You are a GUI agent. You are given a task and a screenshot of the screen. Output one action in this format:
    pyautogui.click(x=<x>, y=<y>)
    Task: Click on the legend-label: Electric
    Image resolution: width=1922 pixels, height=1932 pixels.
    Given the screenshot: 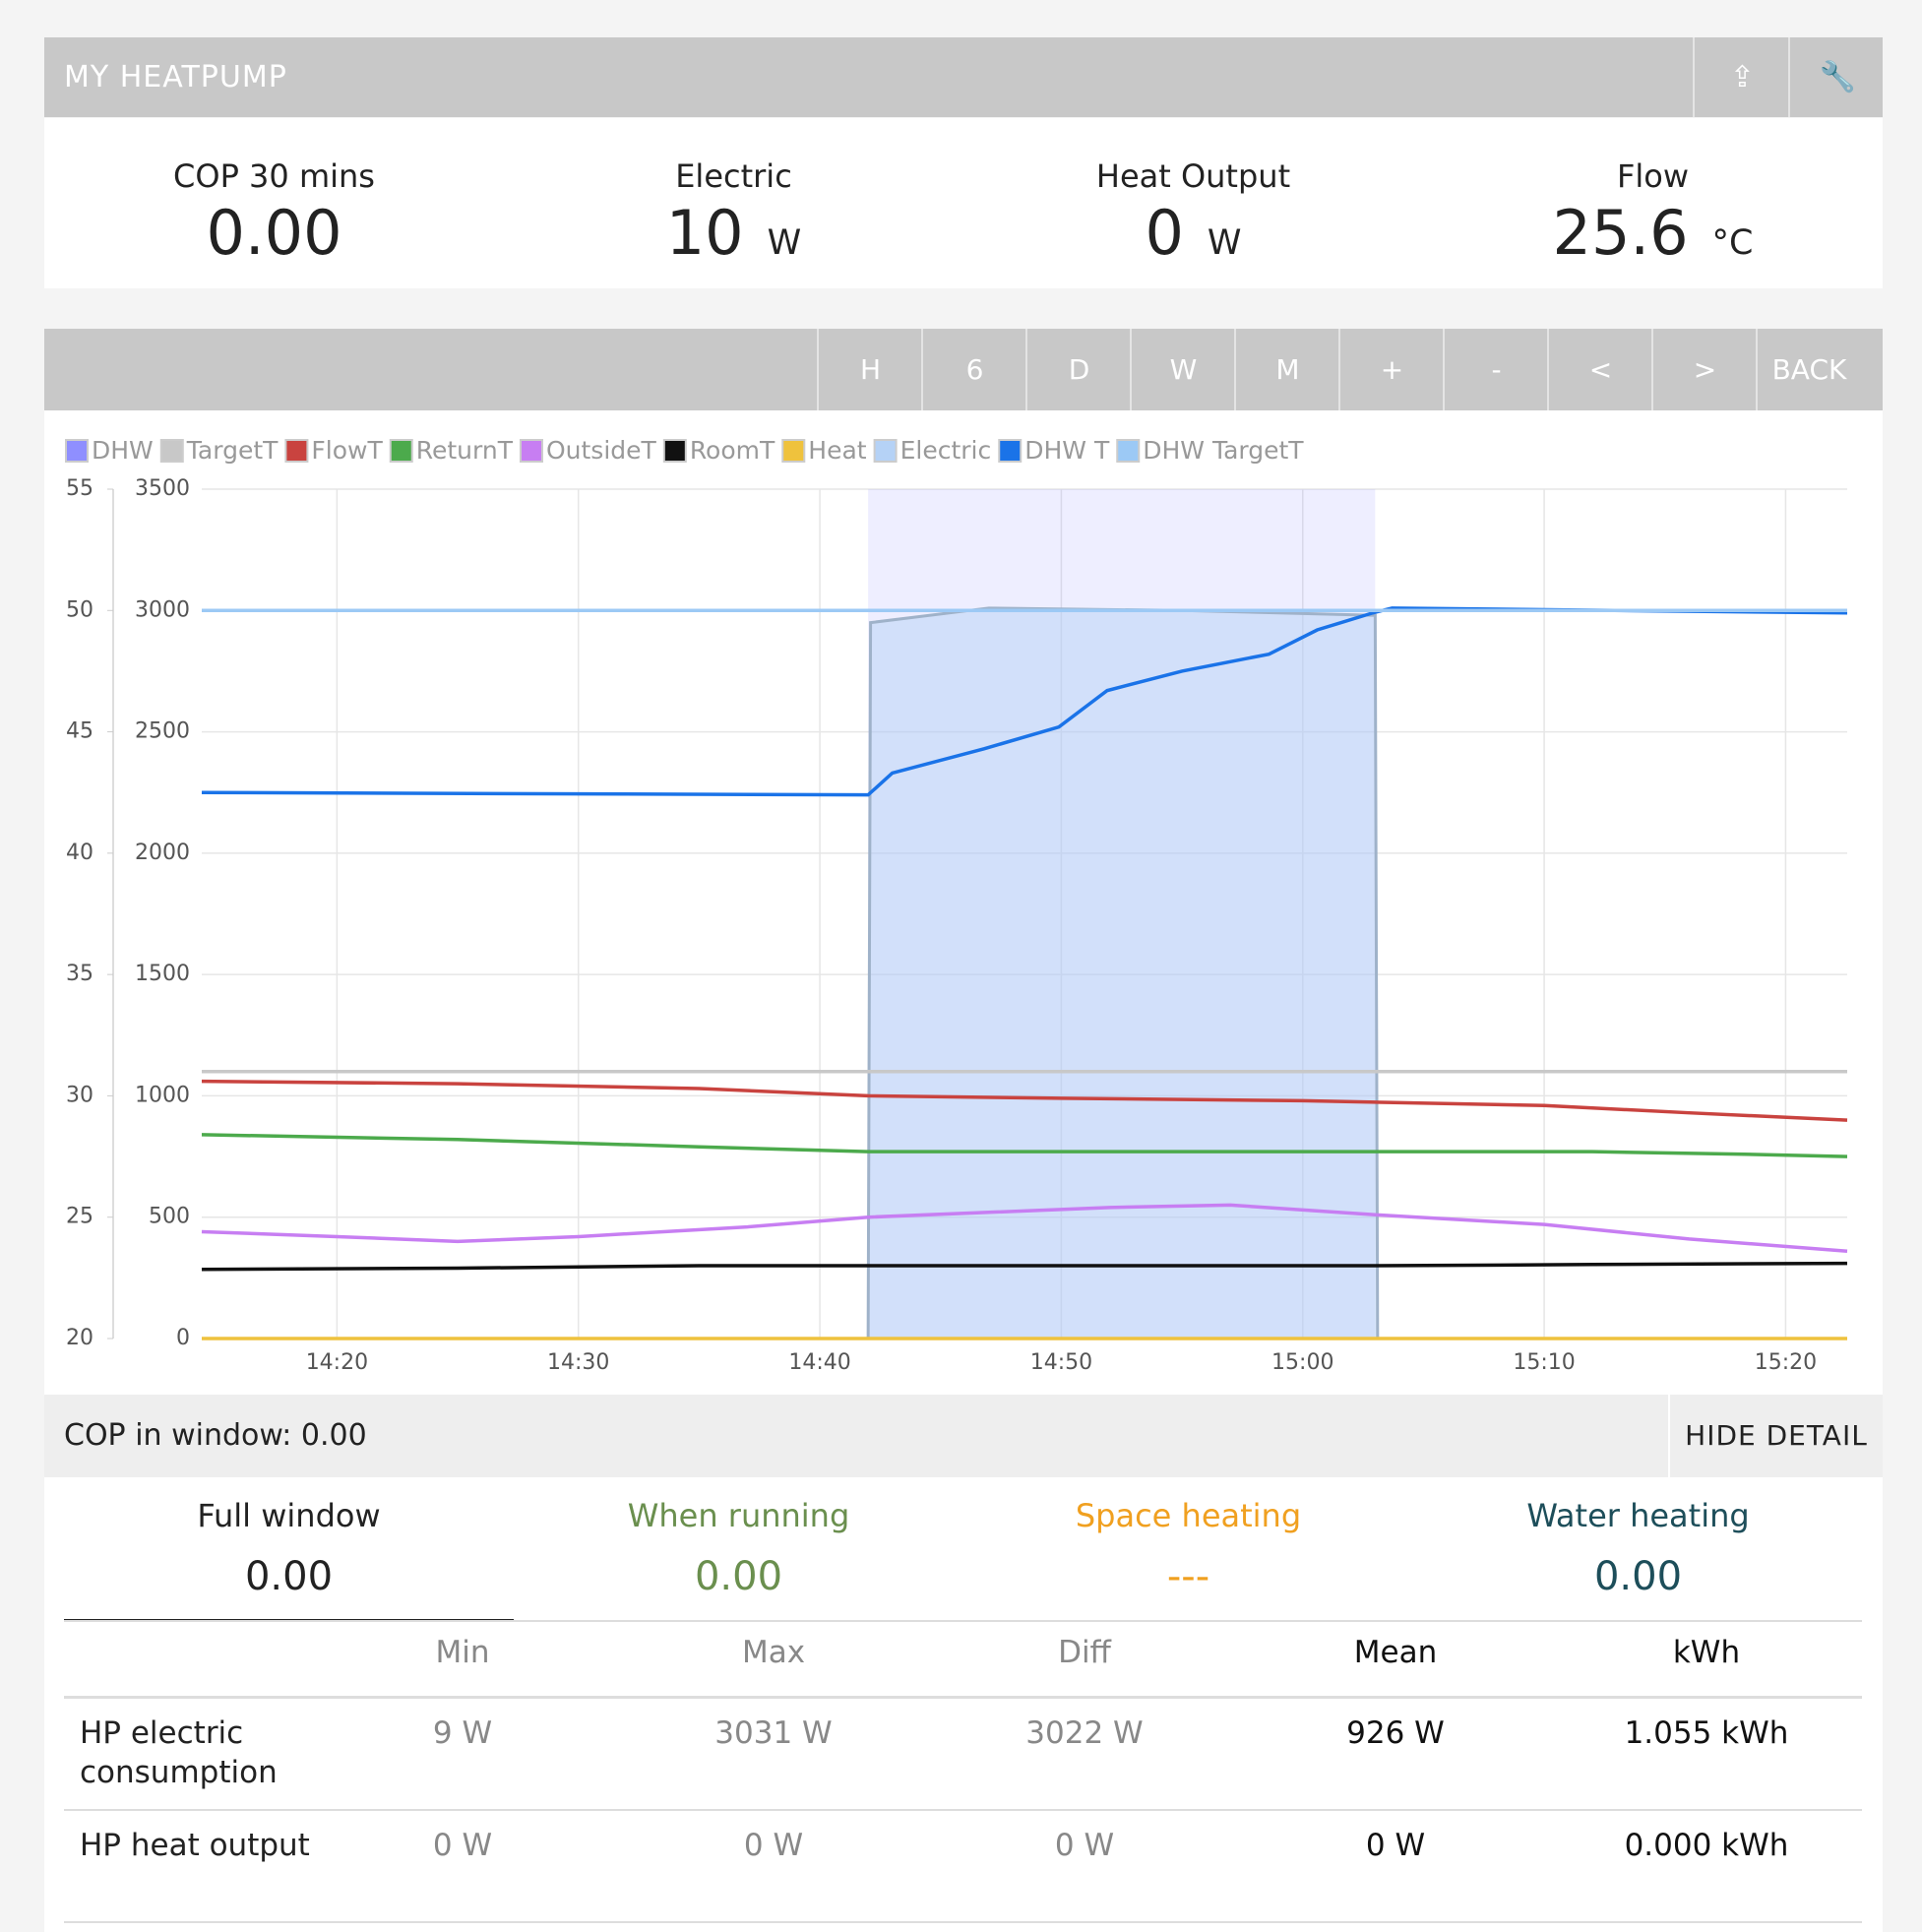 What is the action you would take?
    pyautogui.click(x=946, y=451)
    